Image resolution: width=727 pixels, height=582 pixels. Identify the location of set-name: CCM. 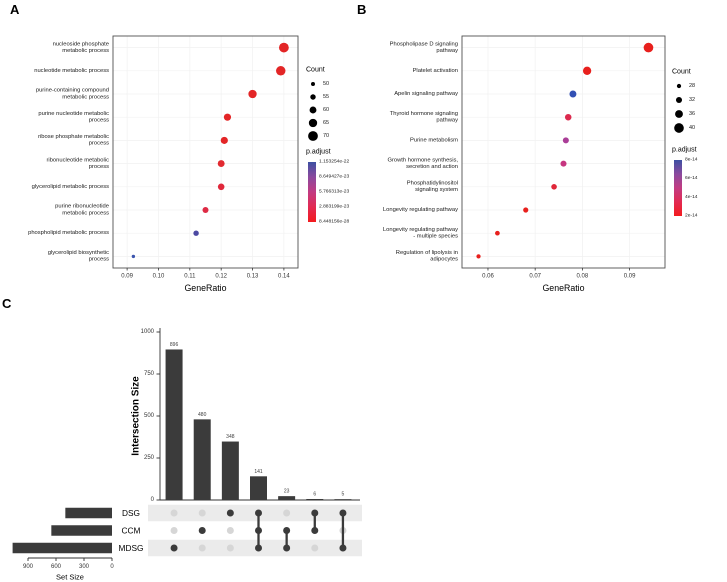
(131, 531).